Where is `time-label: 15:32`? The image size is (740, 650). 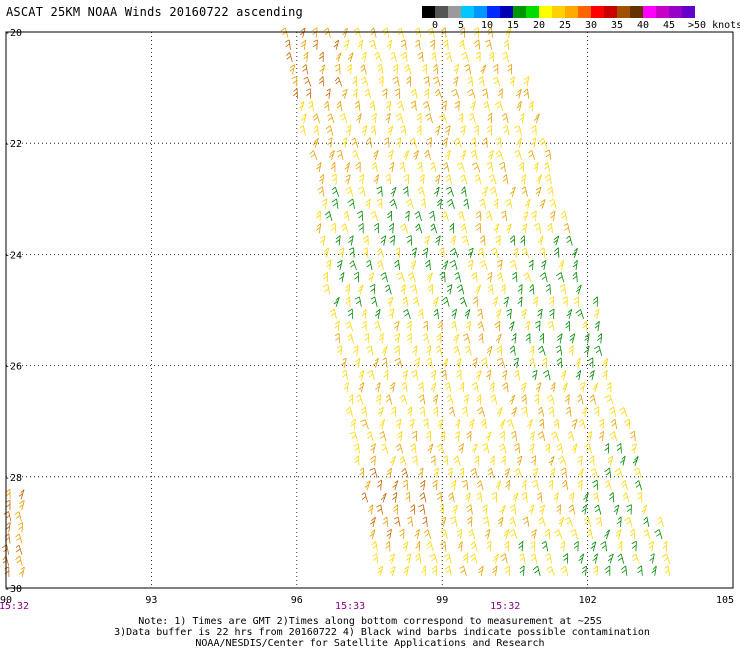 time-label: 15:32 is located at coordinates (505, 606).